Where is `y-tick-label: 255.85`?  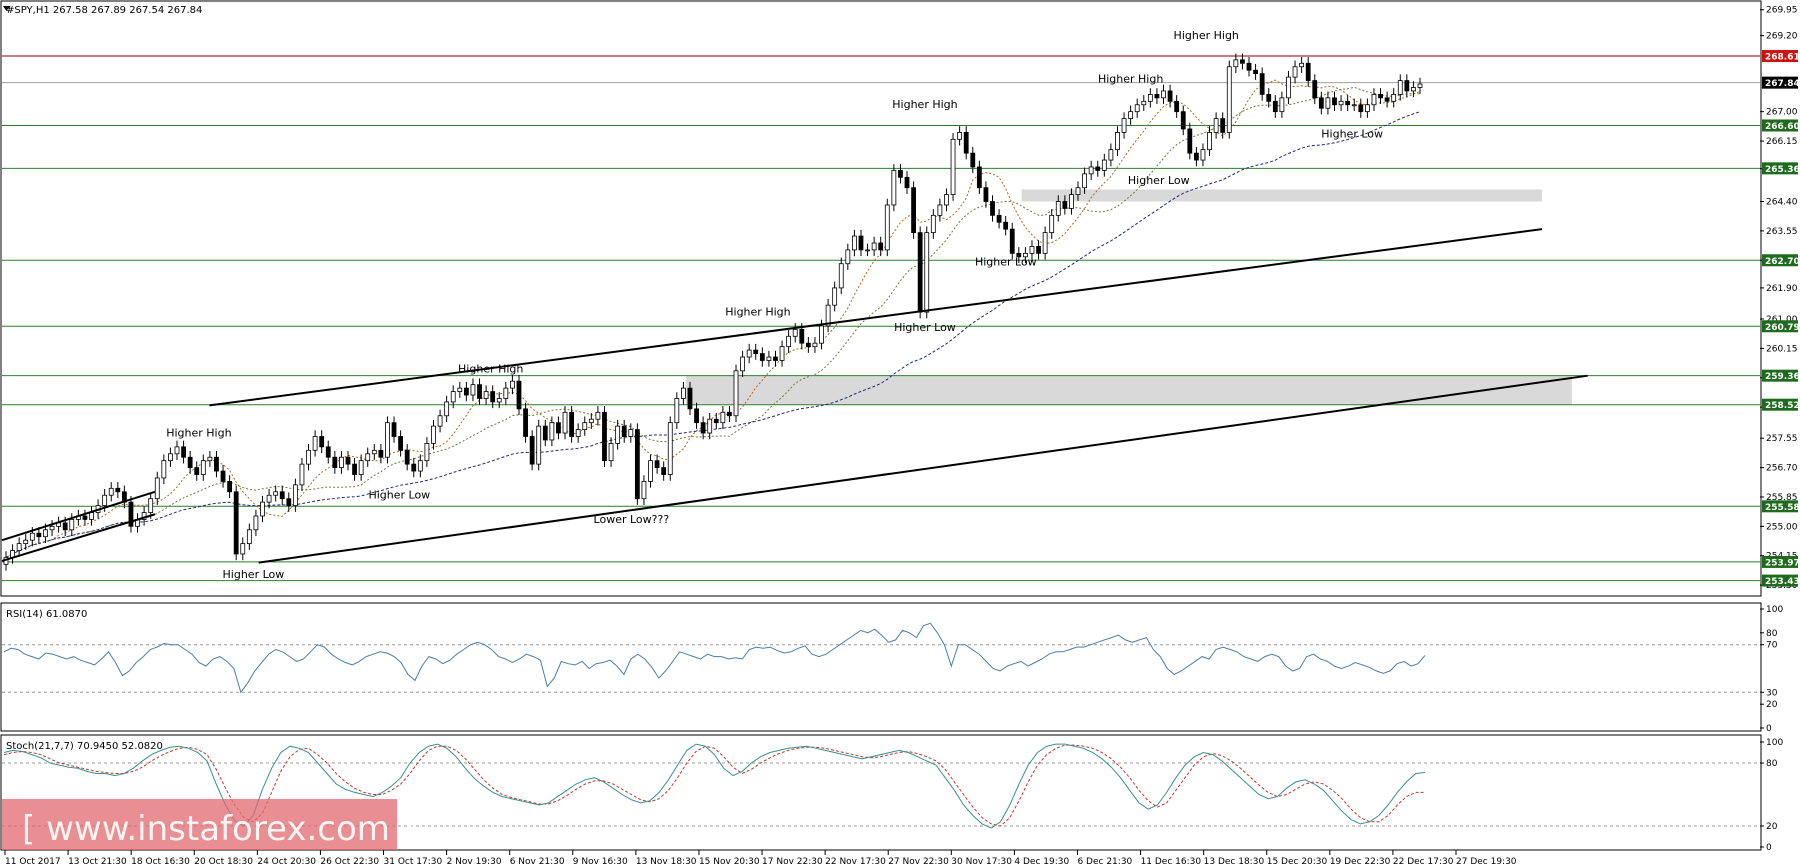
y-tick-label: 255.85 is located at coordinates (1782, 498).